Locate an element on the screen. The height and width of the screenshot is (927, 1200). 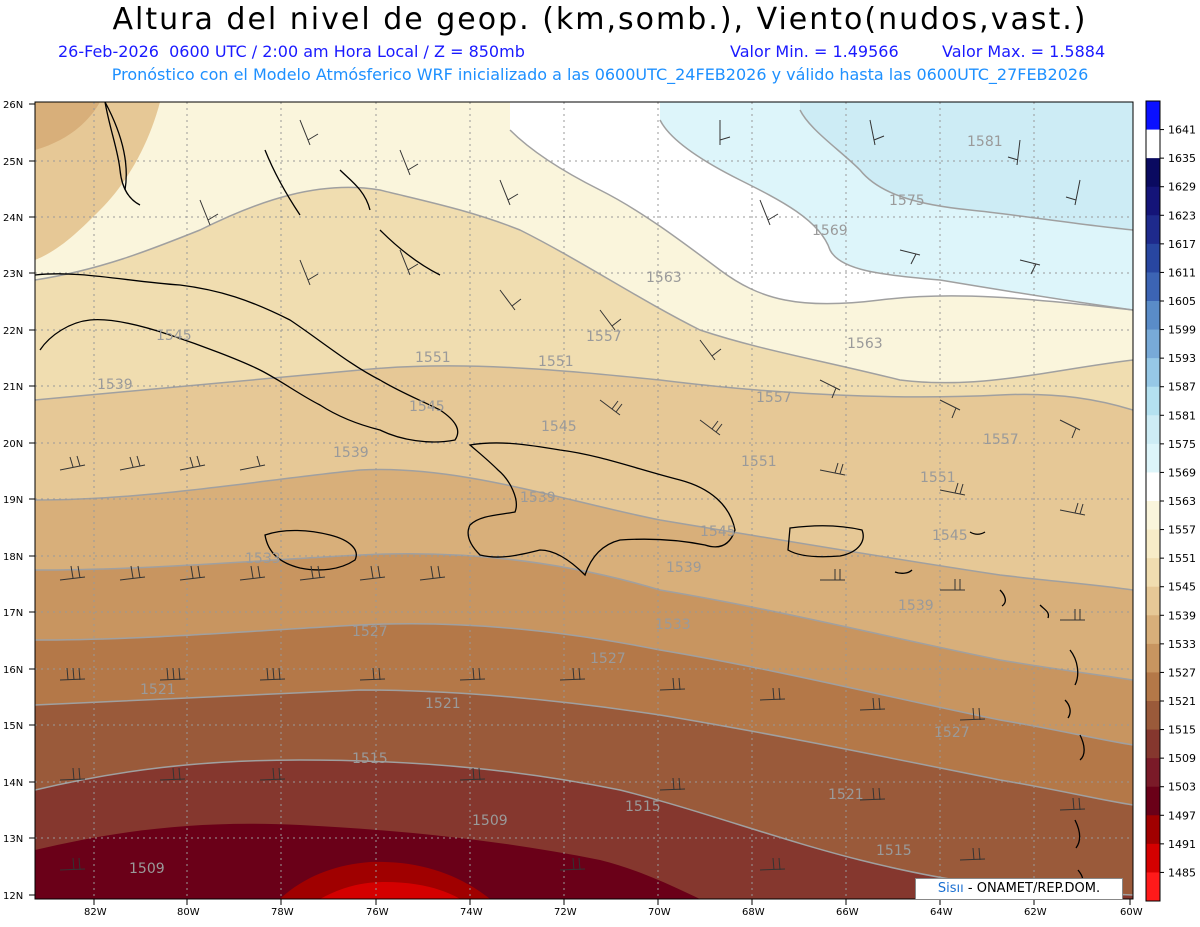
min-value-label: Valor Min. = 1.49566 is located at coordinates (814, 51).